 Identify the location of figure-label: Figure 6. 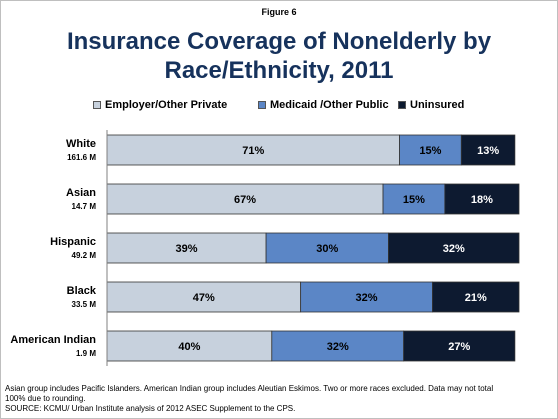
(279, 12).